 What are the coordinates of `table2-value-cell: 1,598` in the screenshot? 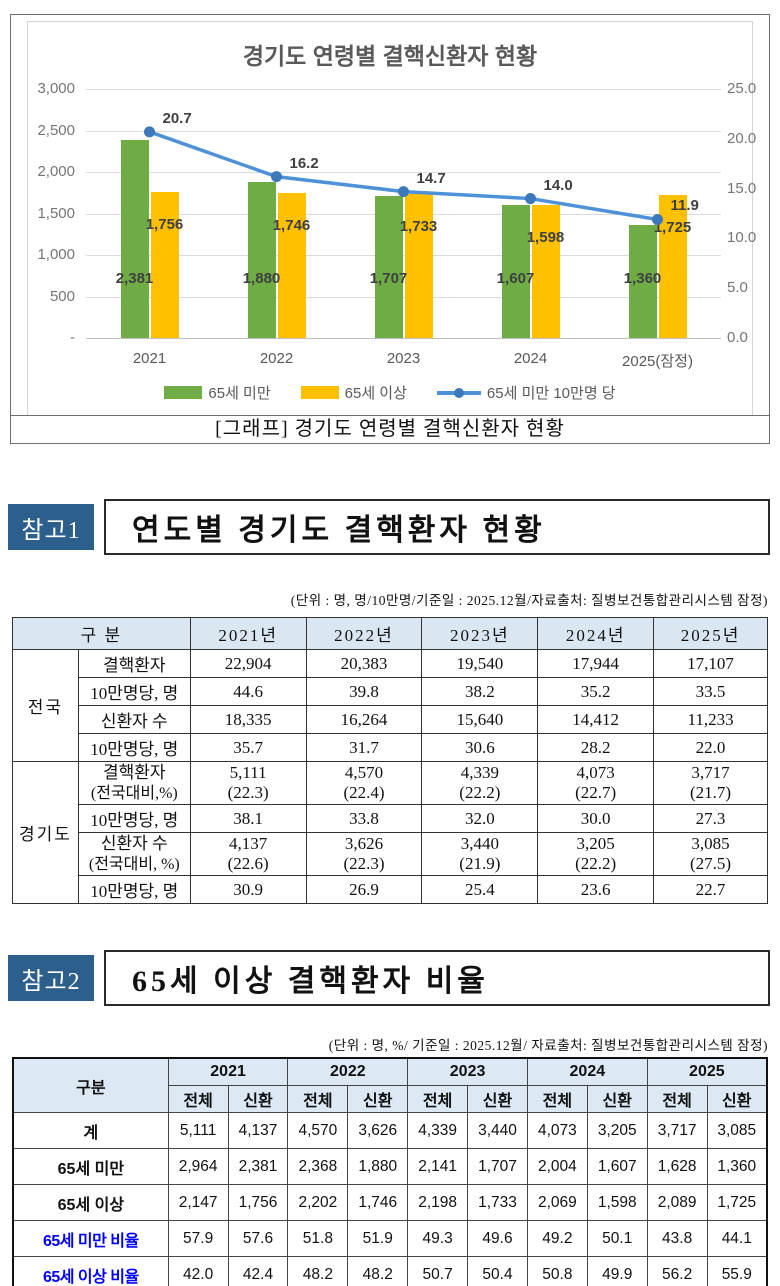 It's located at (617, 1202).